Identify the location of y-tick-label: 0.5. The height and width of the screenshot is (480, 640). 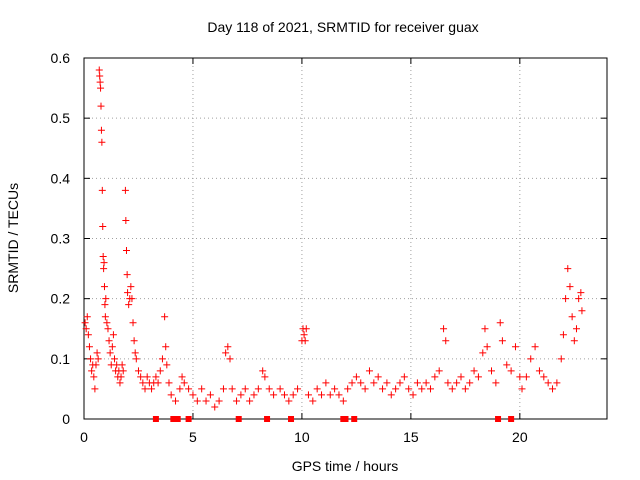
(61, 118).